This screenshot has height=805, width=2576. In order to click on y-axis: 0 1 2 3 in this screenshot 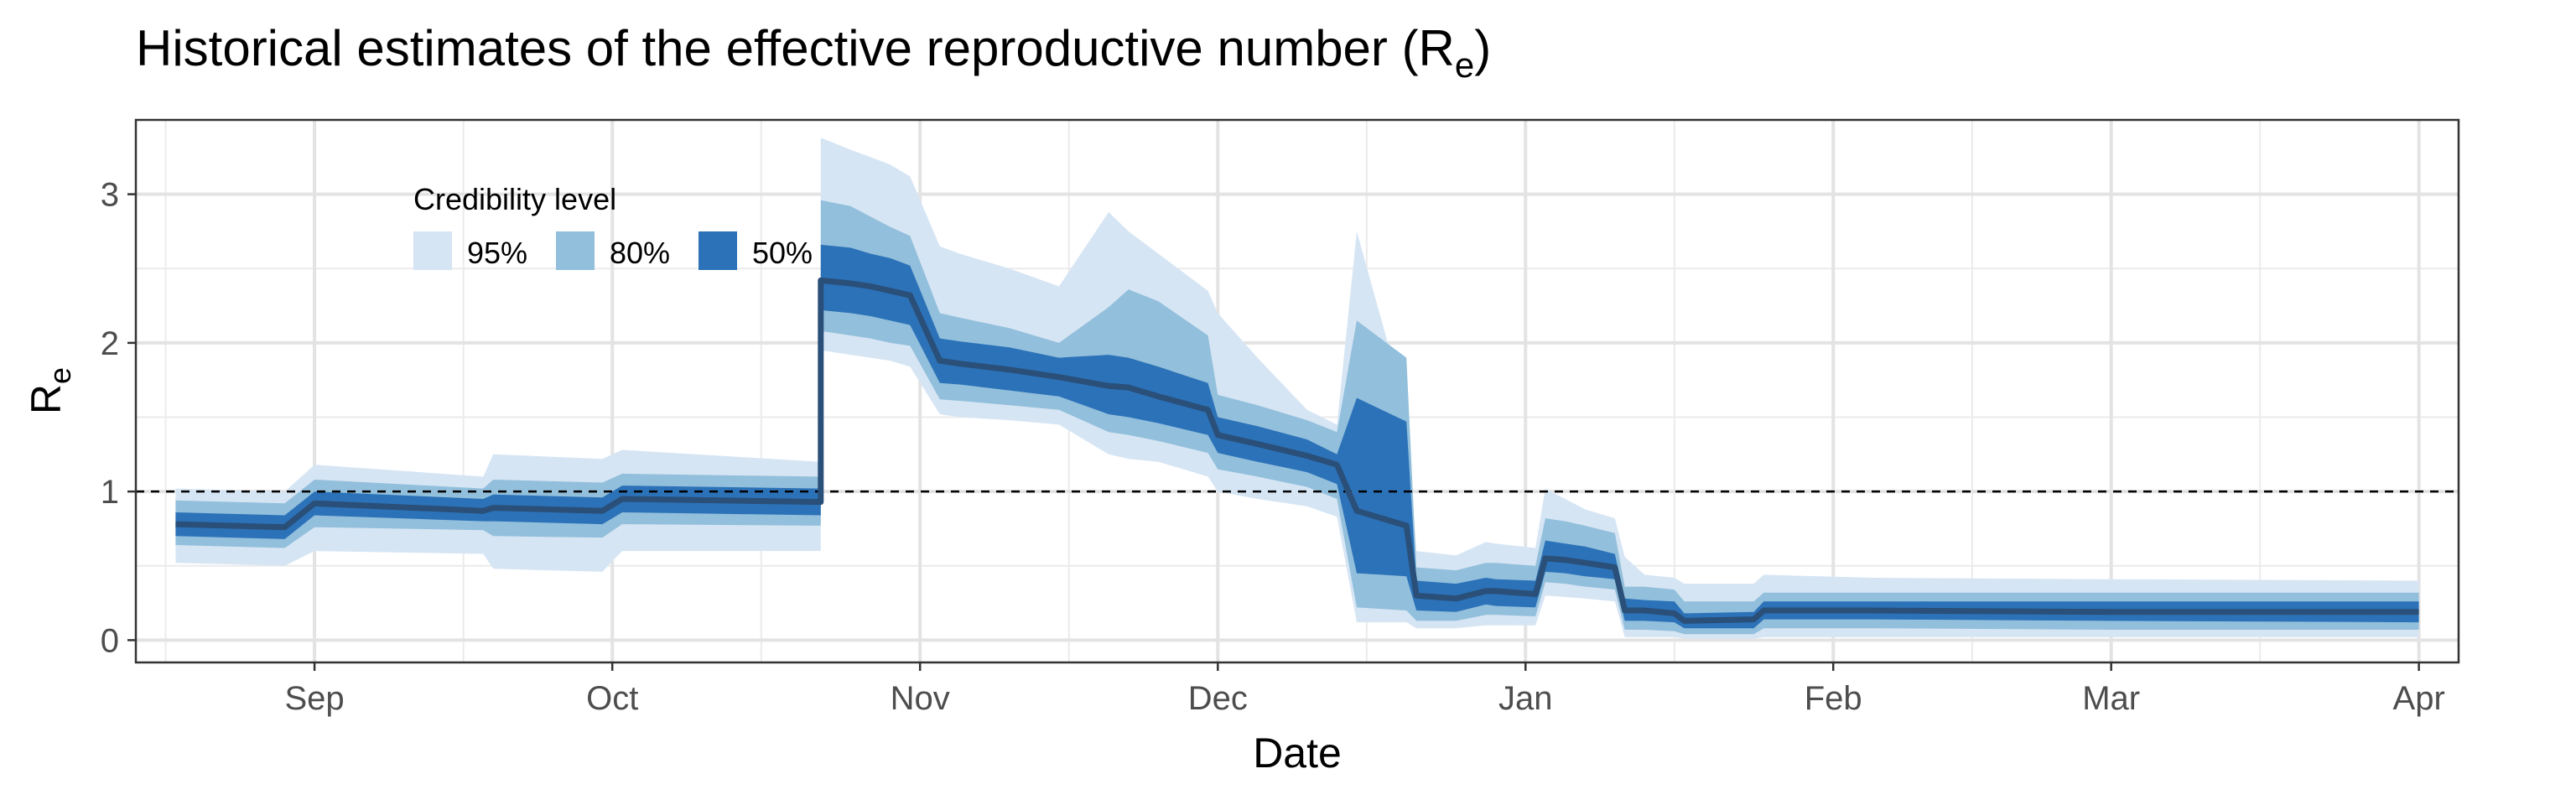, I will do `click(118, 418)`.